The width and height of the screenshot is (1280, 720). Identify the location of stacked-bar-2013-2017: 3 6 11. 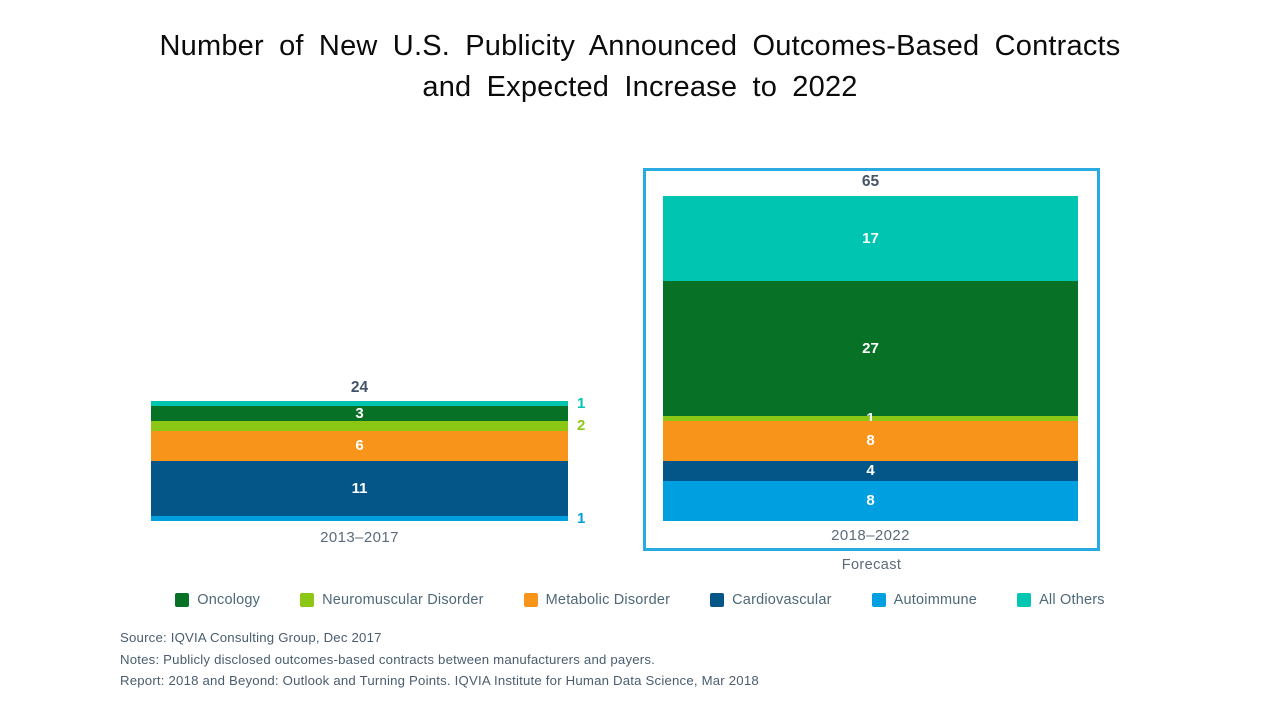
(359, 461).